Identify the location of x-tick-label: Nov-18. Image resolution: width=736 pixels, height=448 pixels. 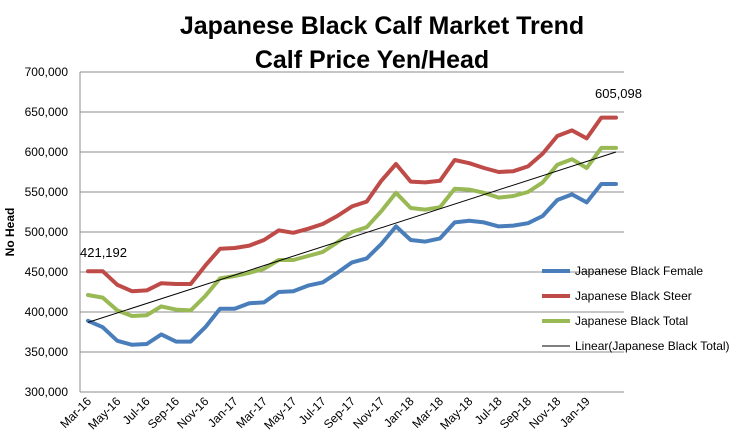
(544, 412).